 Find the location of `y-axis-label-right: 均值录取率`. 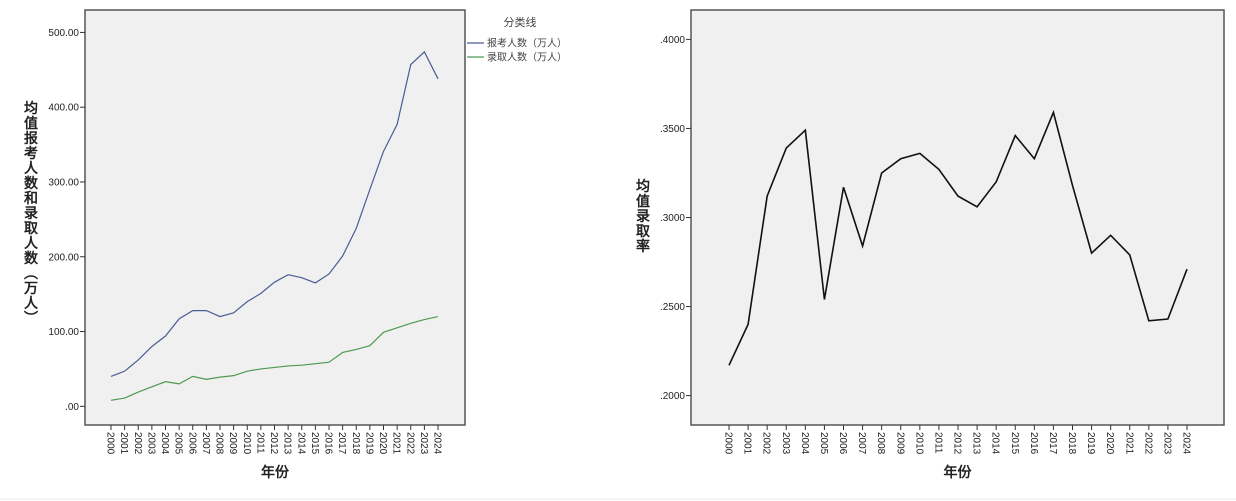

y-axis-label-right: 均值录取率 is located at coordinates (642, 216).